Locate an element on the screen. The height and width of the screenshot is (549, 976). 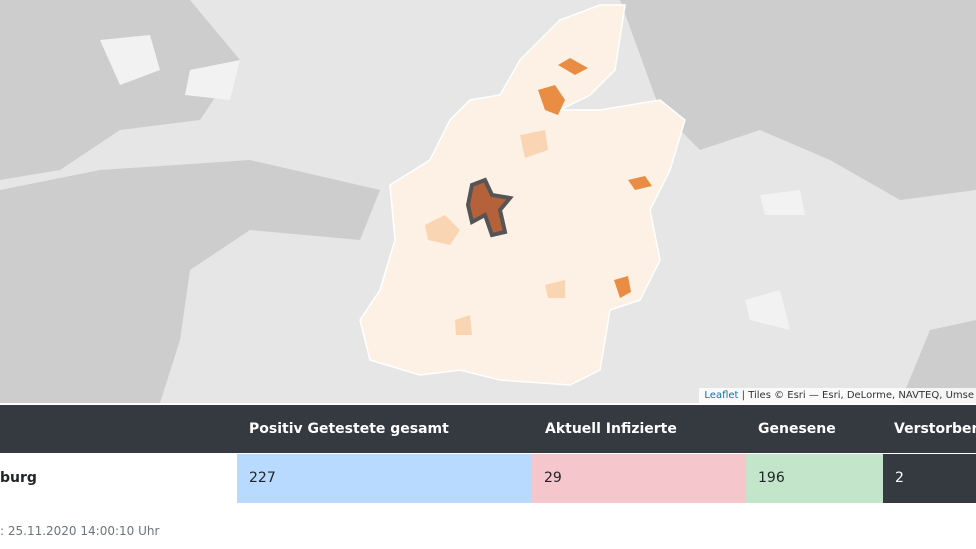
header-cell: Aktuell Infizierte is located at coordinates (611, 429).